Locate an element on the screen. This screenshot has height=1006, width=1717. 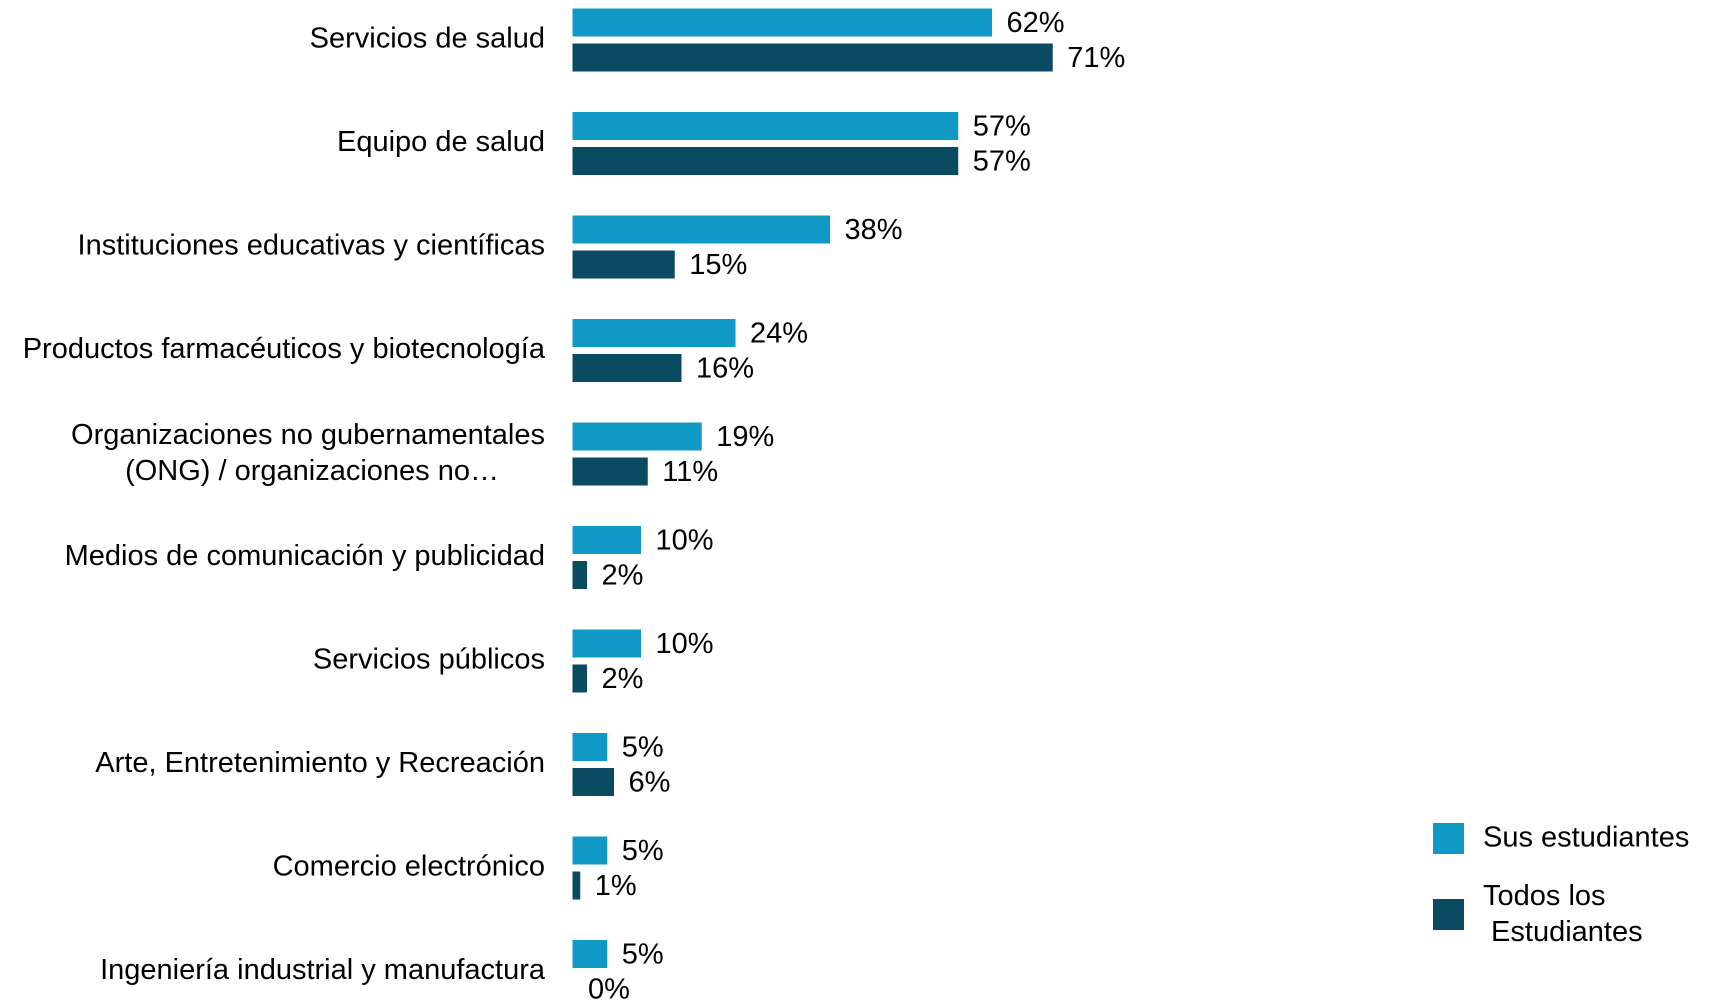
legend-label: Todos los Estudiantes is located at coordinates (1563, 914).